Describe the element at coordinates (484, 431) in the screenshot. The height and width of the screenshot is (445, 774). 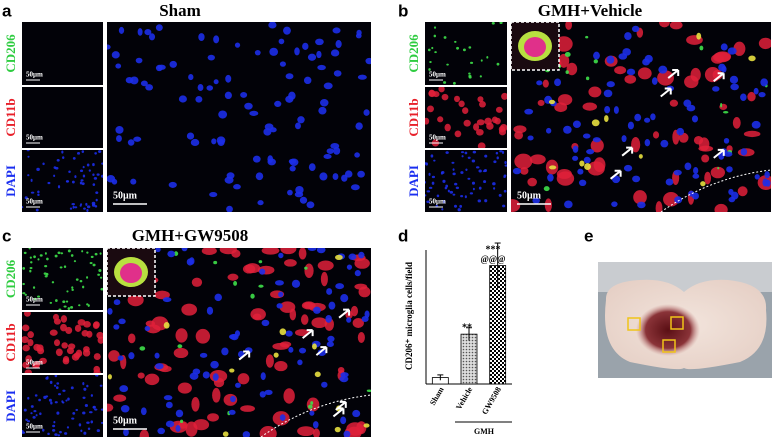
I see `group-label: GMH` at that location.